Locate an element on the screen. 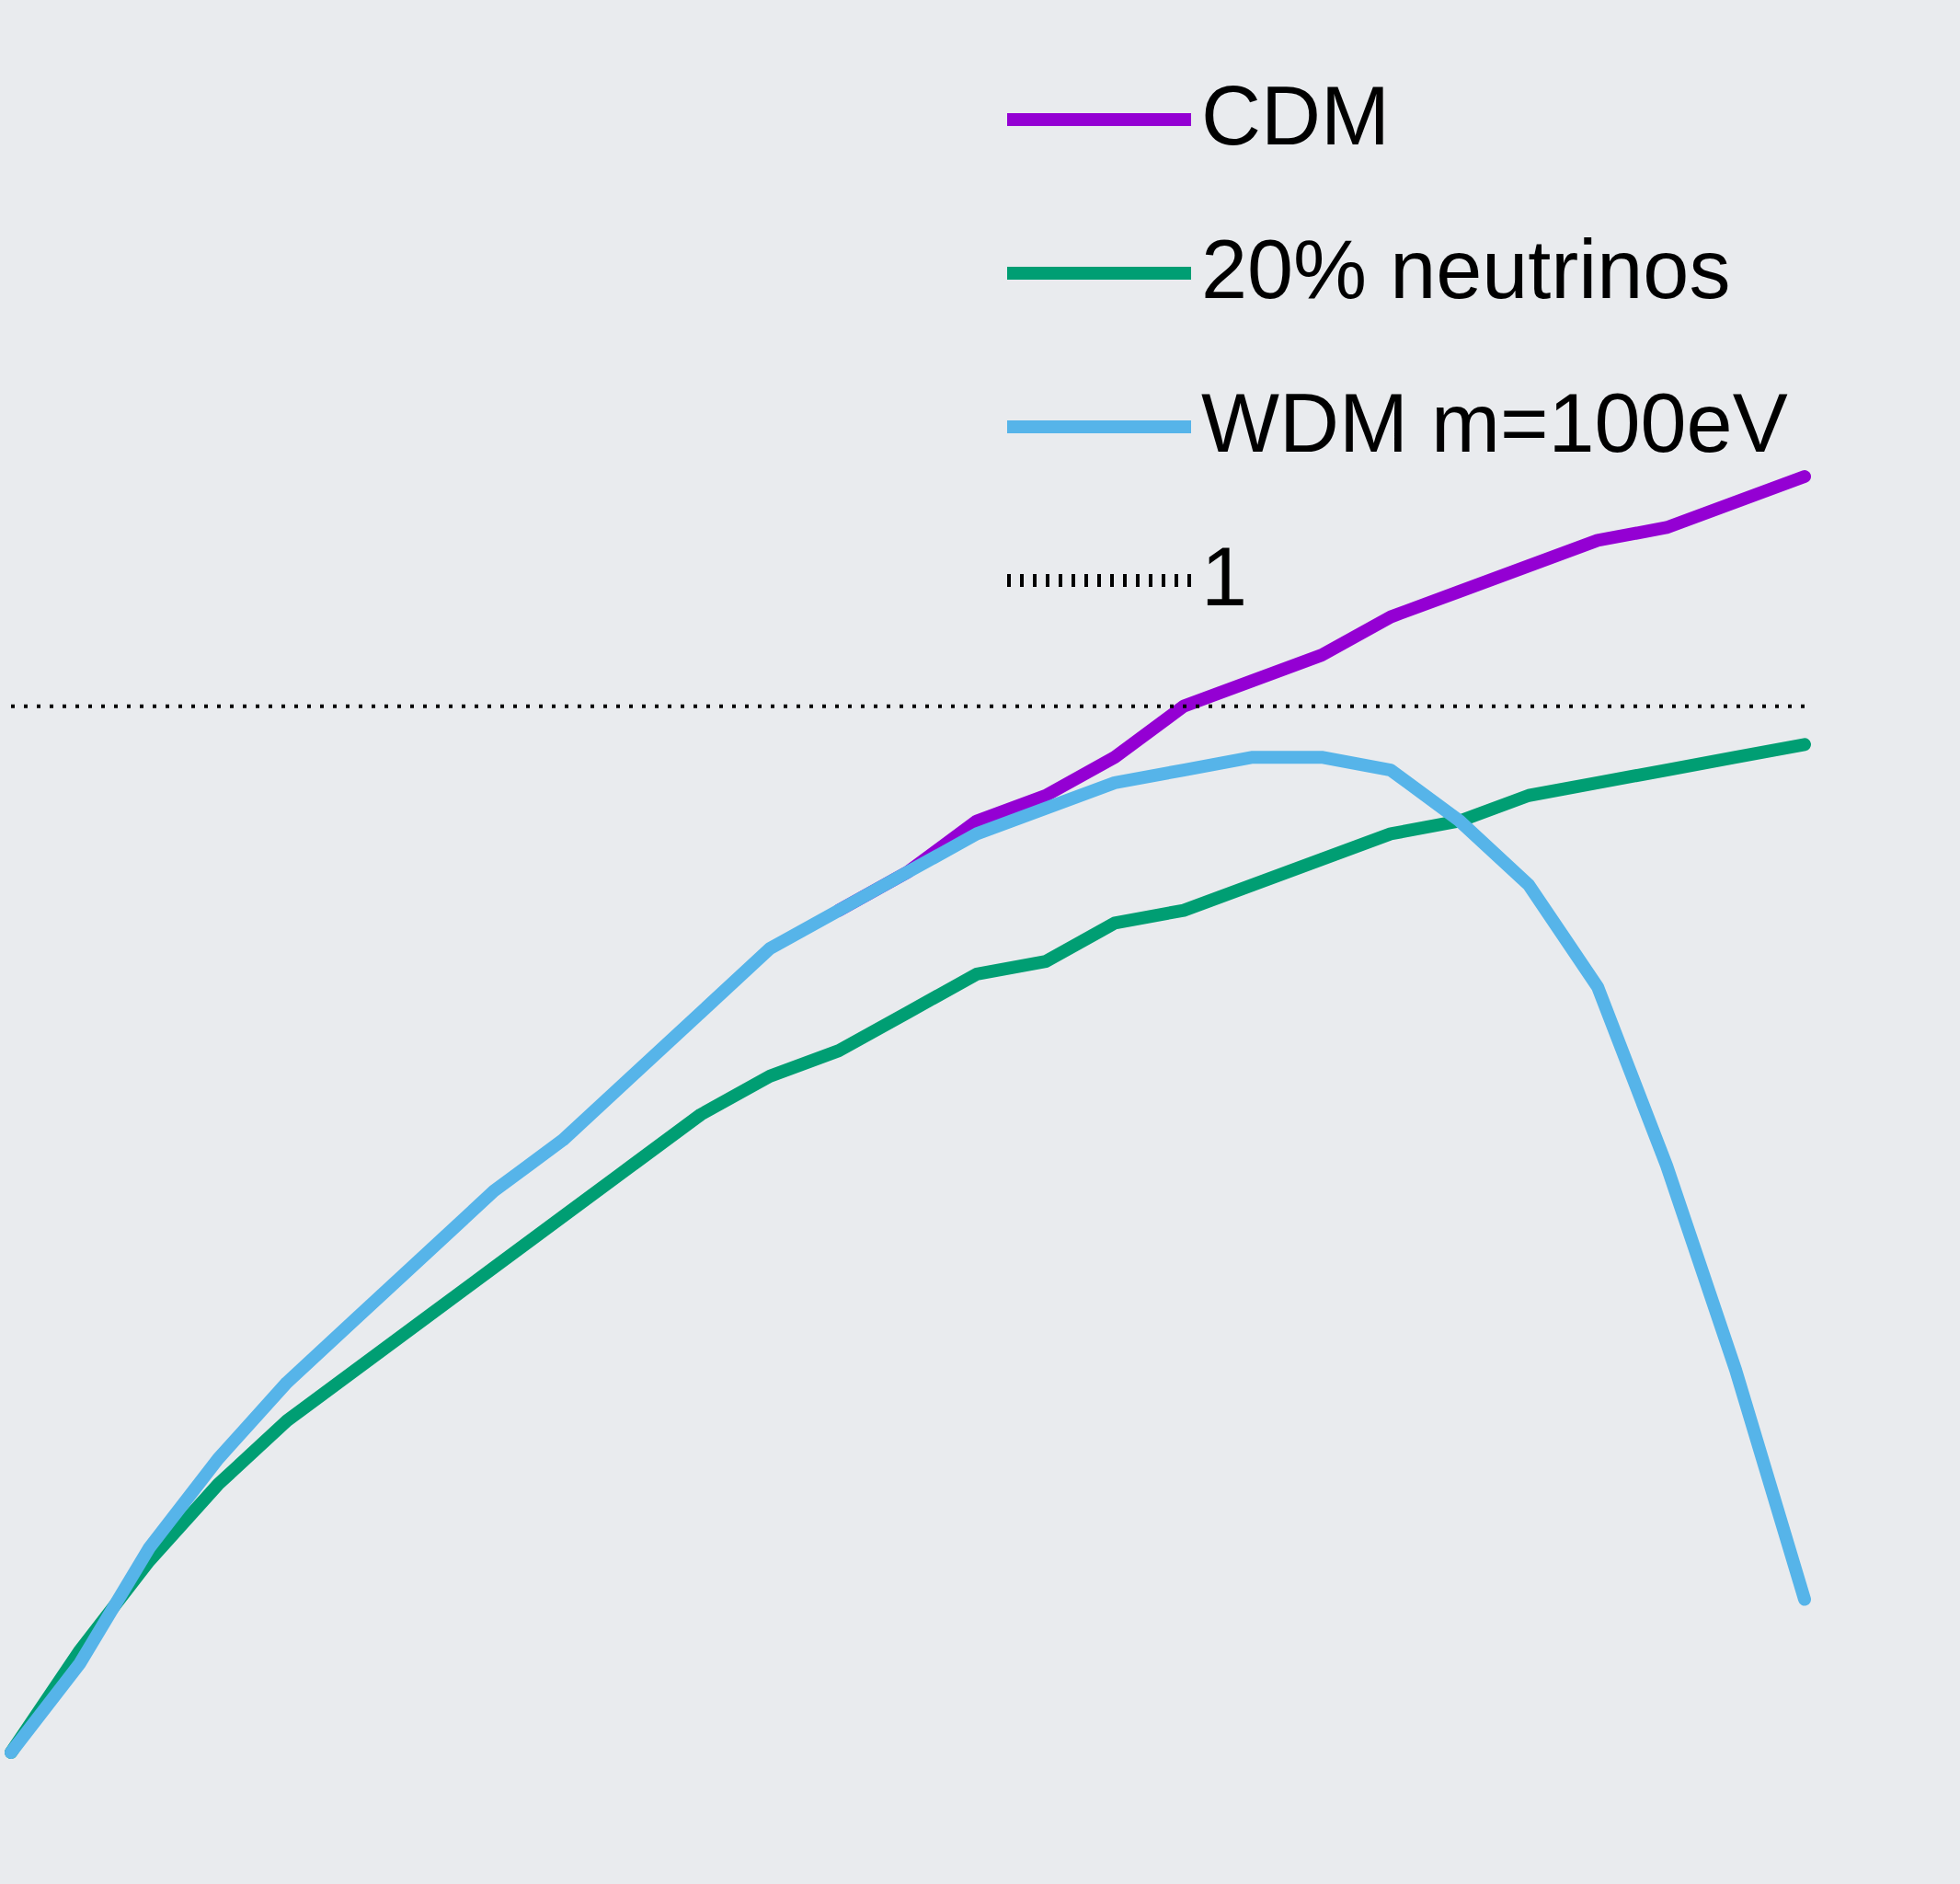  legend-label: 1 is located at coordinates (1224, 577).